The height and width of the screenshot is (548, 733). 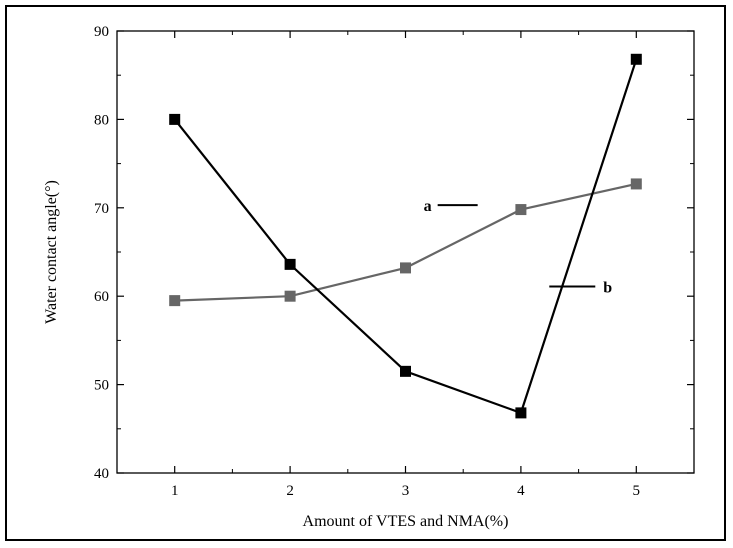 What do you see at coordinates (101, 32) in the screenshot?
I see `y-tick-label: 90` at bounding box center [101, 32].